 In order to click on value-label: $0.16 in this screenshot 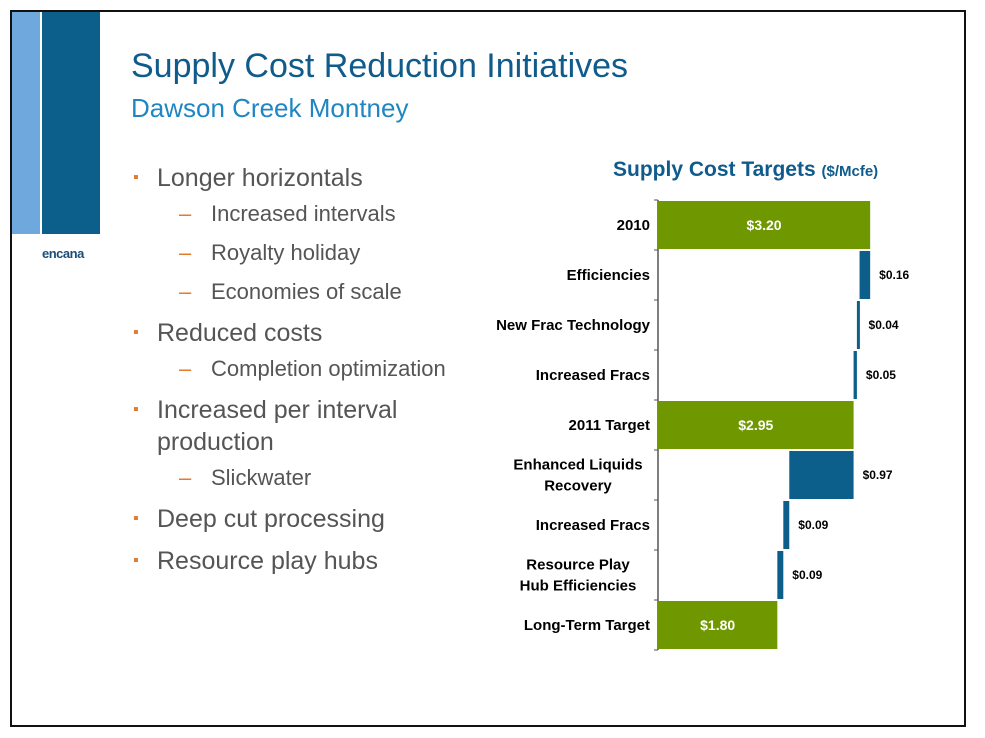, I will do `click(894, 275)`.